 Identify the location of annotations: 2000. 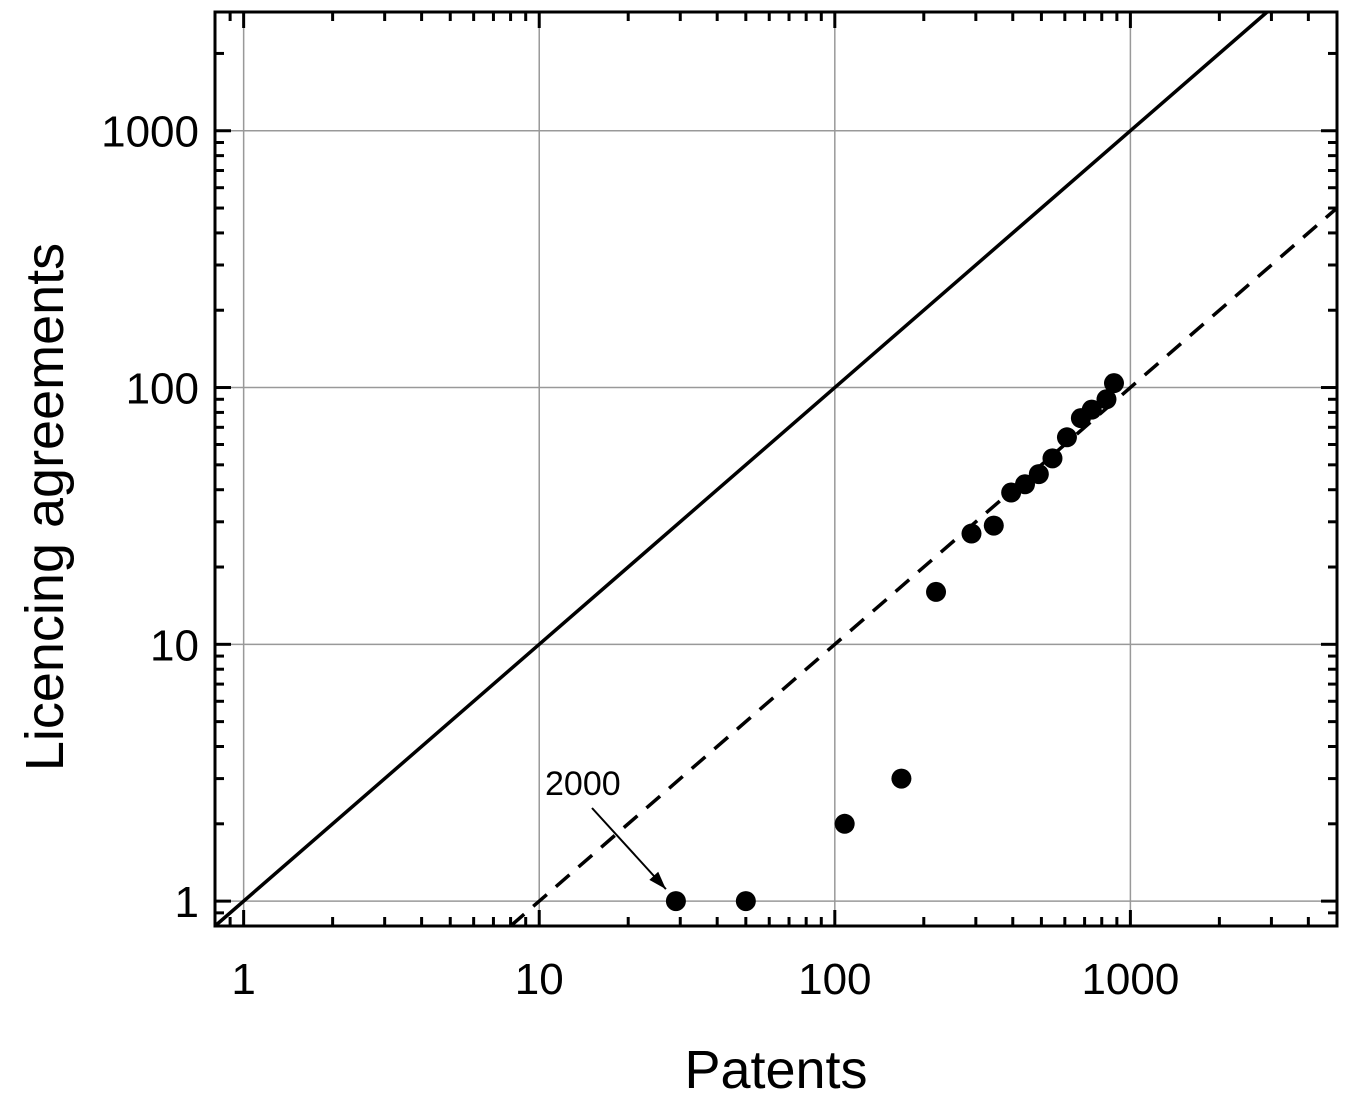
(606, 827).